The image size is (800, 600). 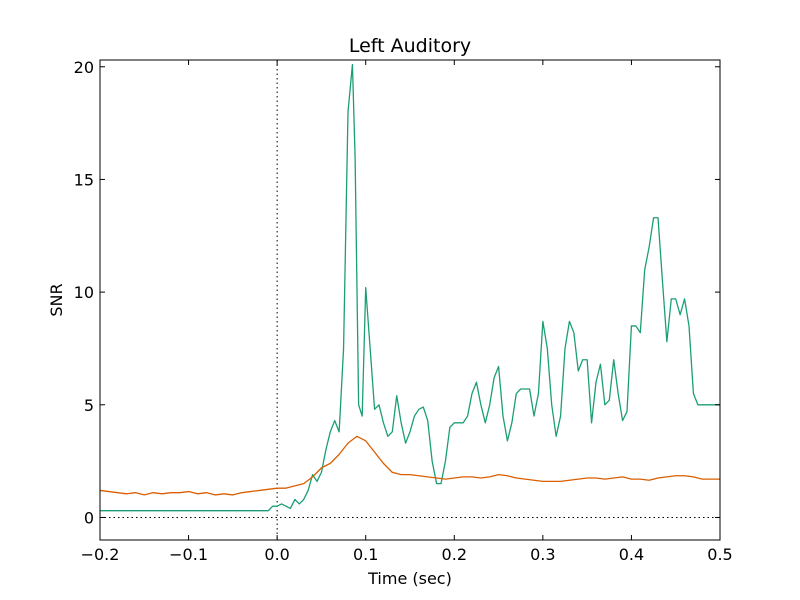 What do you see at coordinates (56, 299) in the screenshot?
I see `y-axis-label: SNR` at bounding box center [56, 299].